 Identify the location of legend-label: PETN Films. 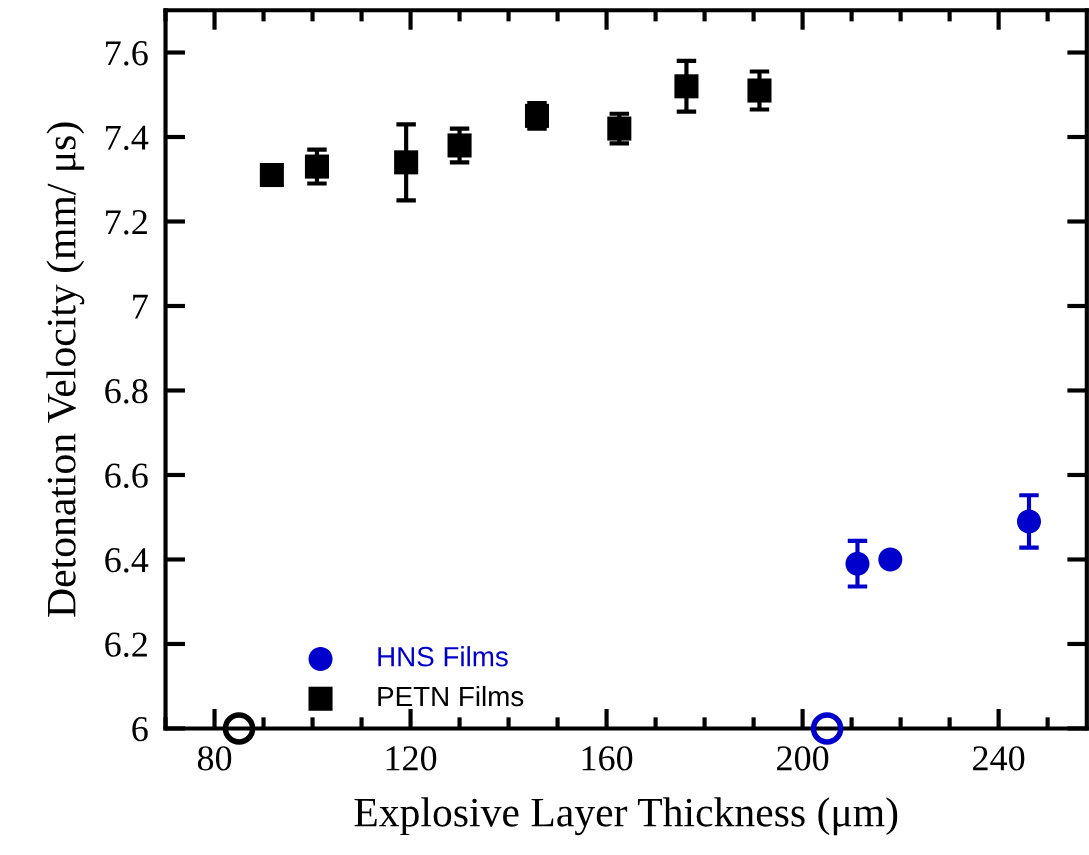
(451, 696).